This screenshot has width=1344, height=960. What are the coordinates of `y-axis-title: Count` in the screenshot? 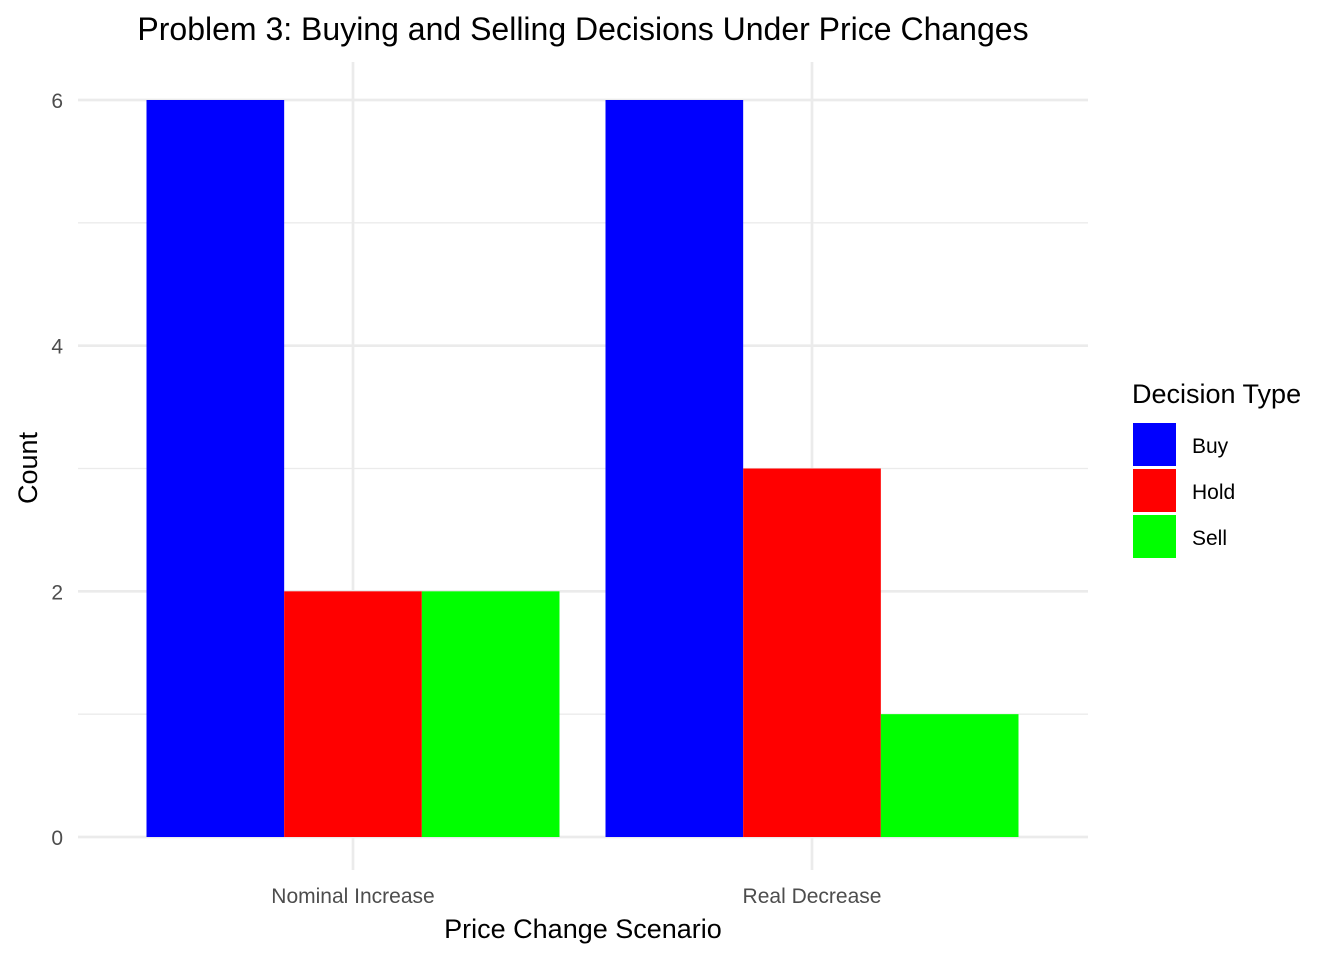 It's located at (28, 467).